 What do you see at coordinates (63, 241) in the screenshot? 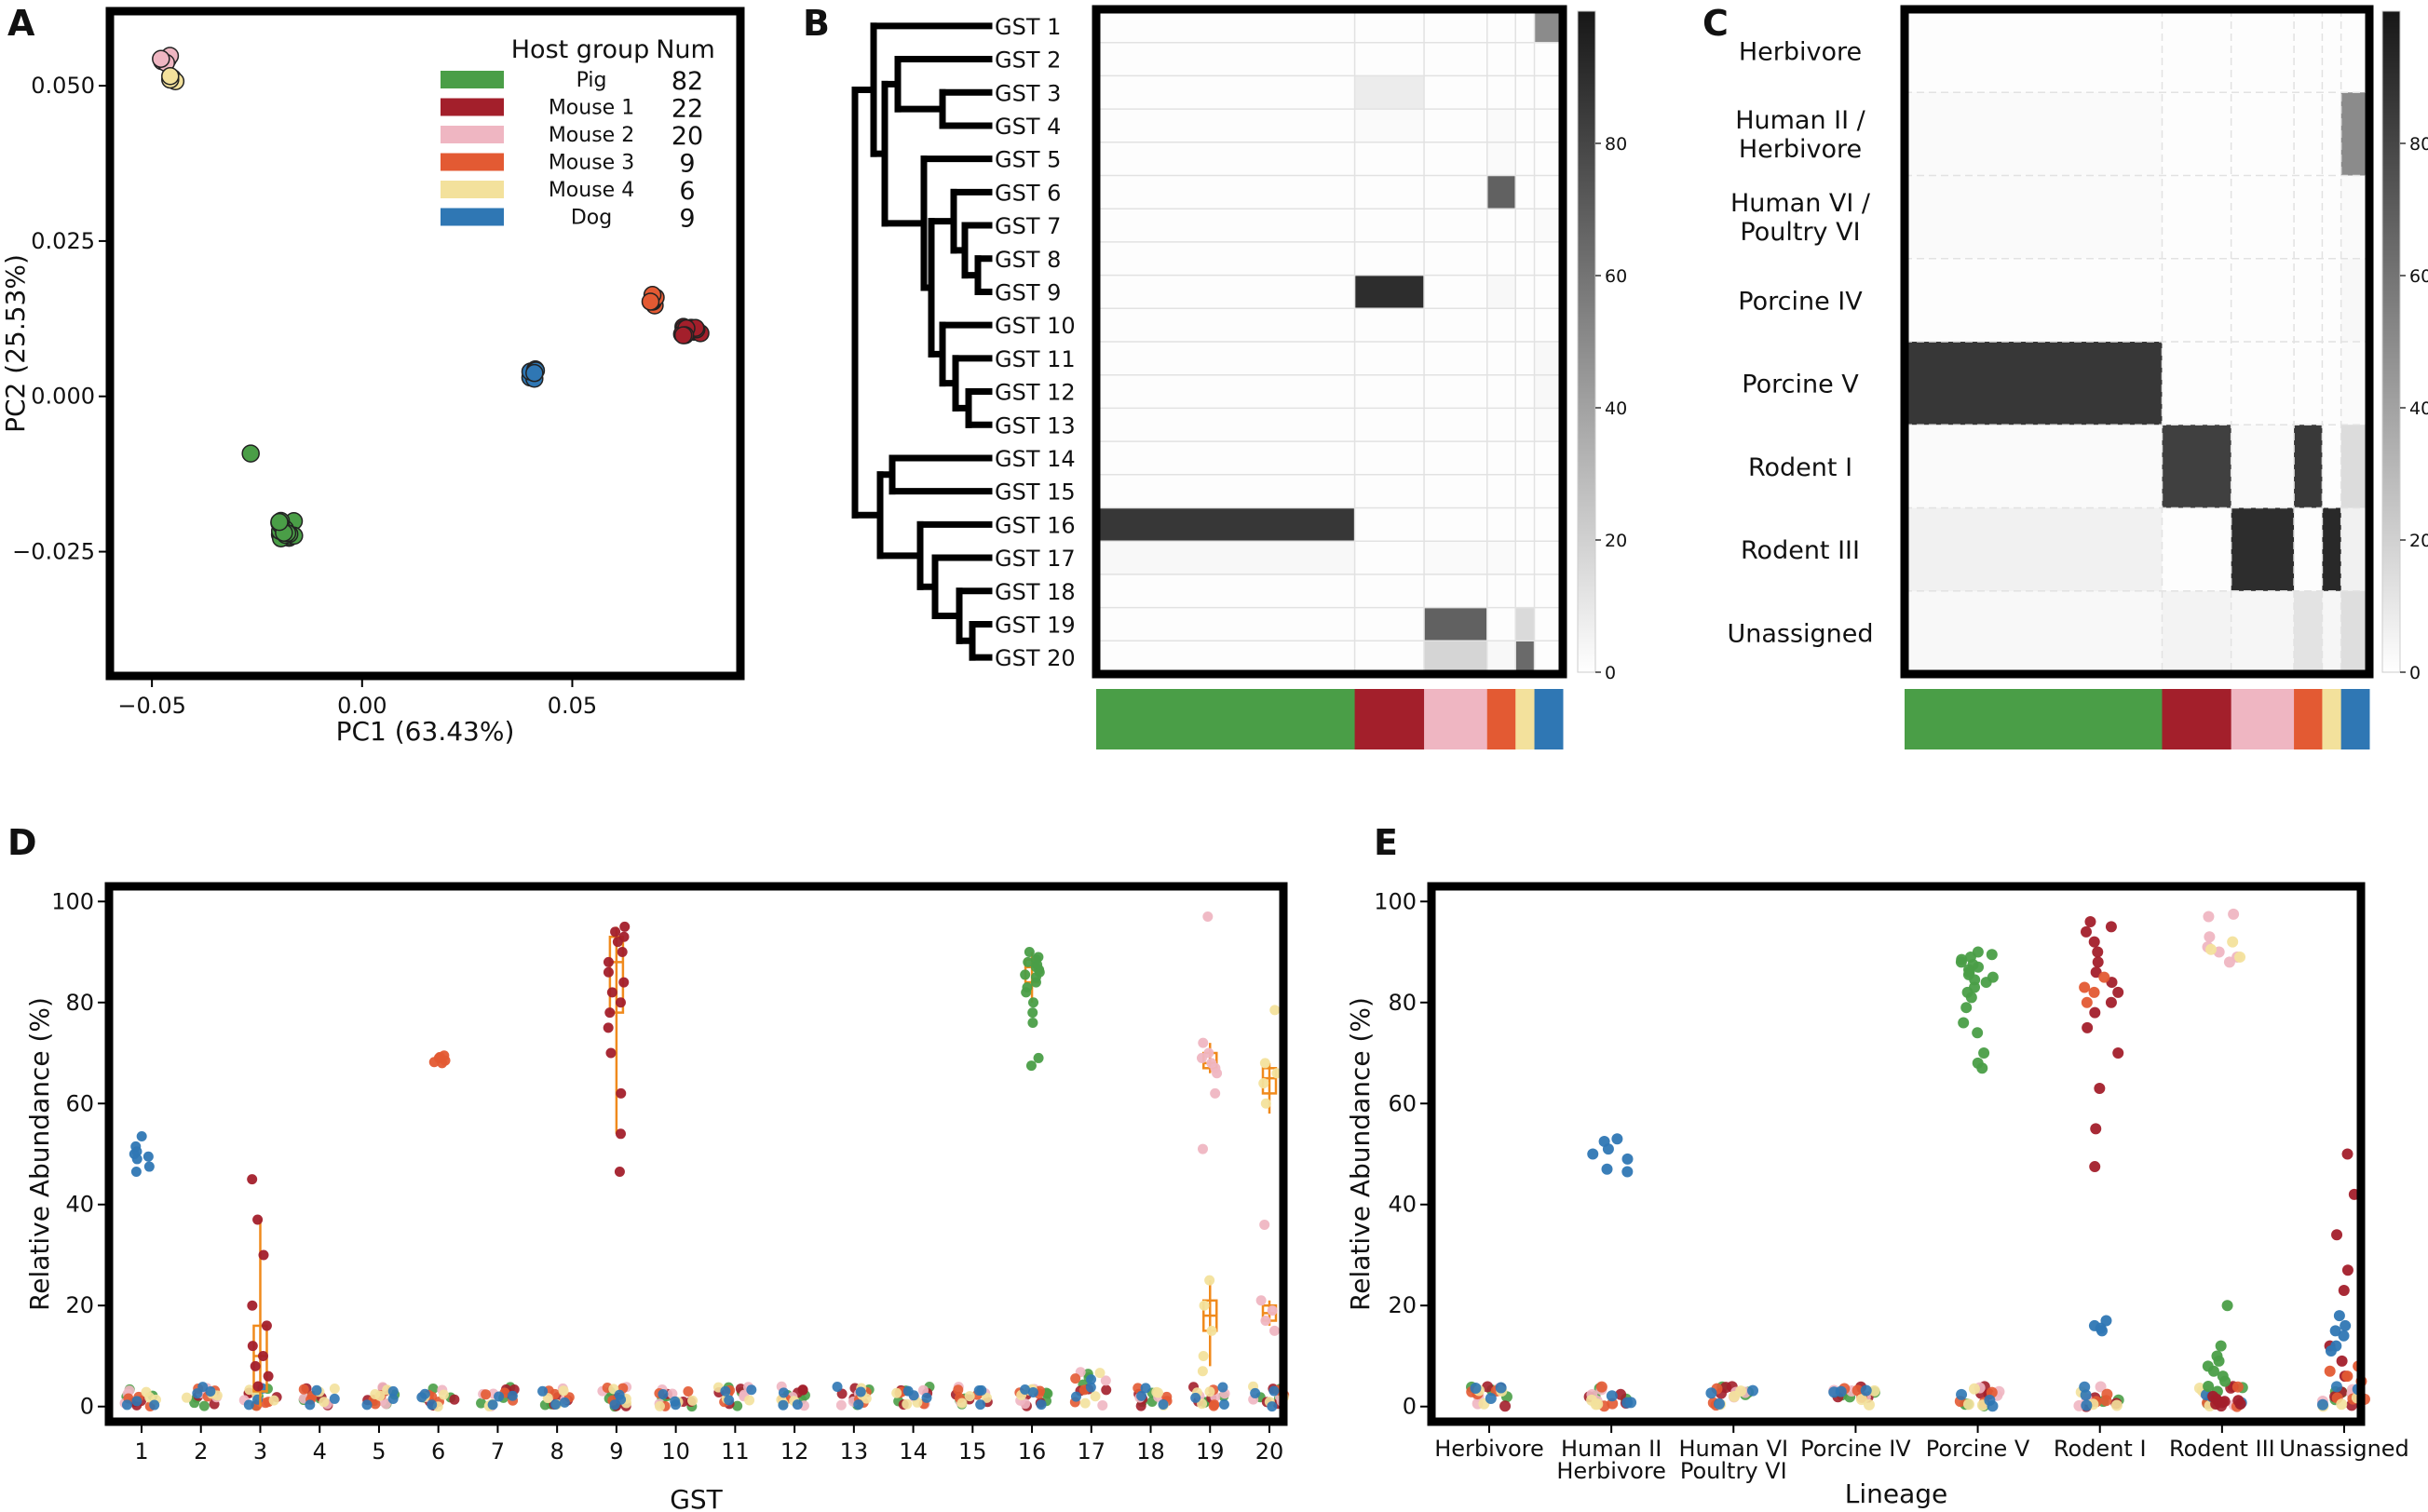
I see `y-tick-label-a: 0.025` at bounding box center [63, 241].